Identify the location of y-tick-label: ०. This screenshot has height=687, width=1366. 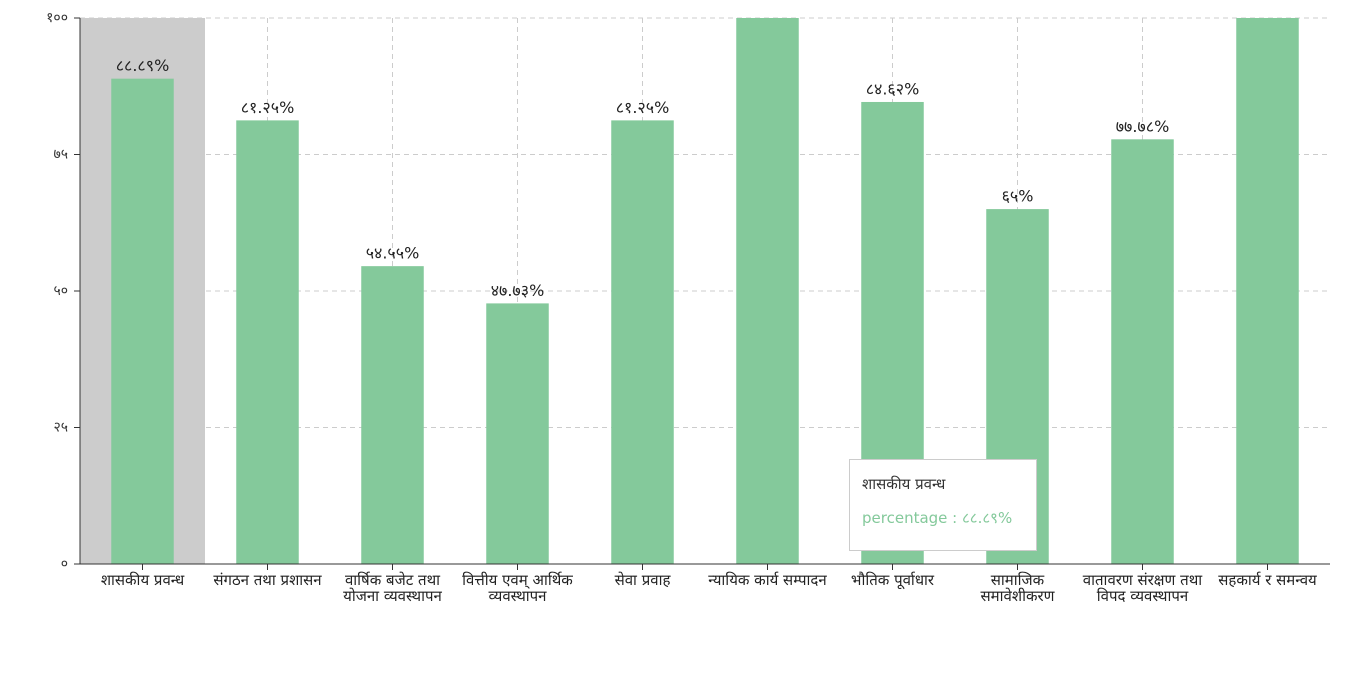
(64, 564).